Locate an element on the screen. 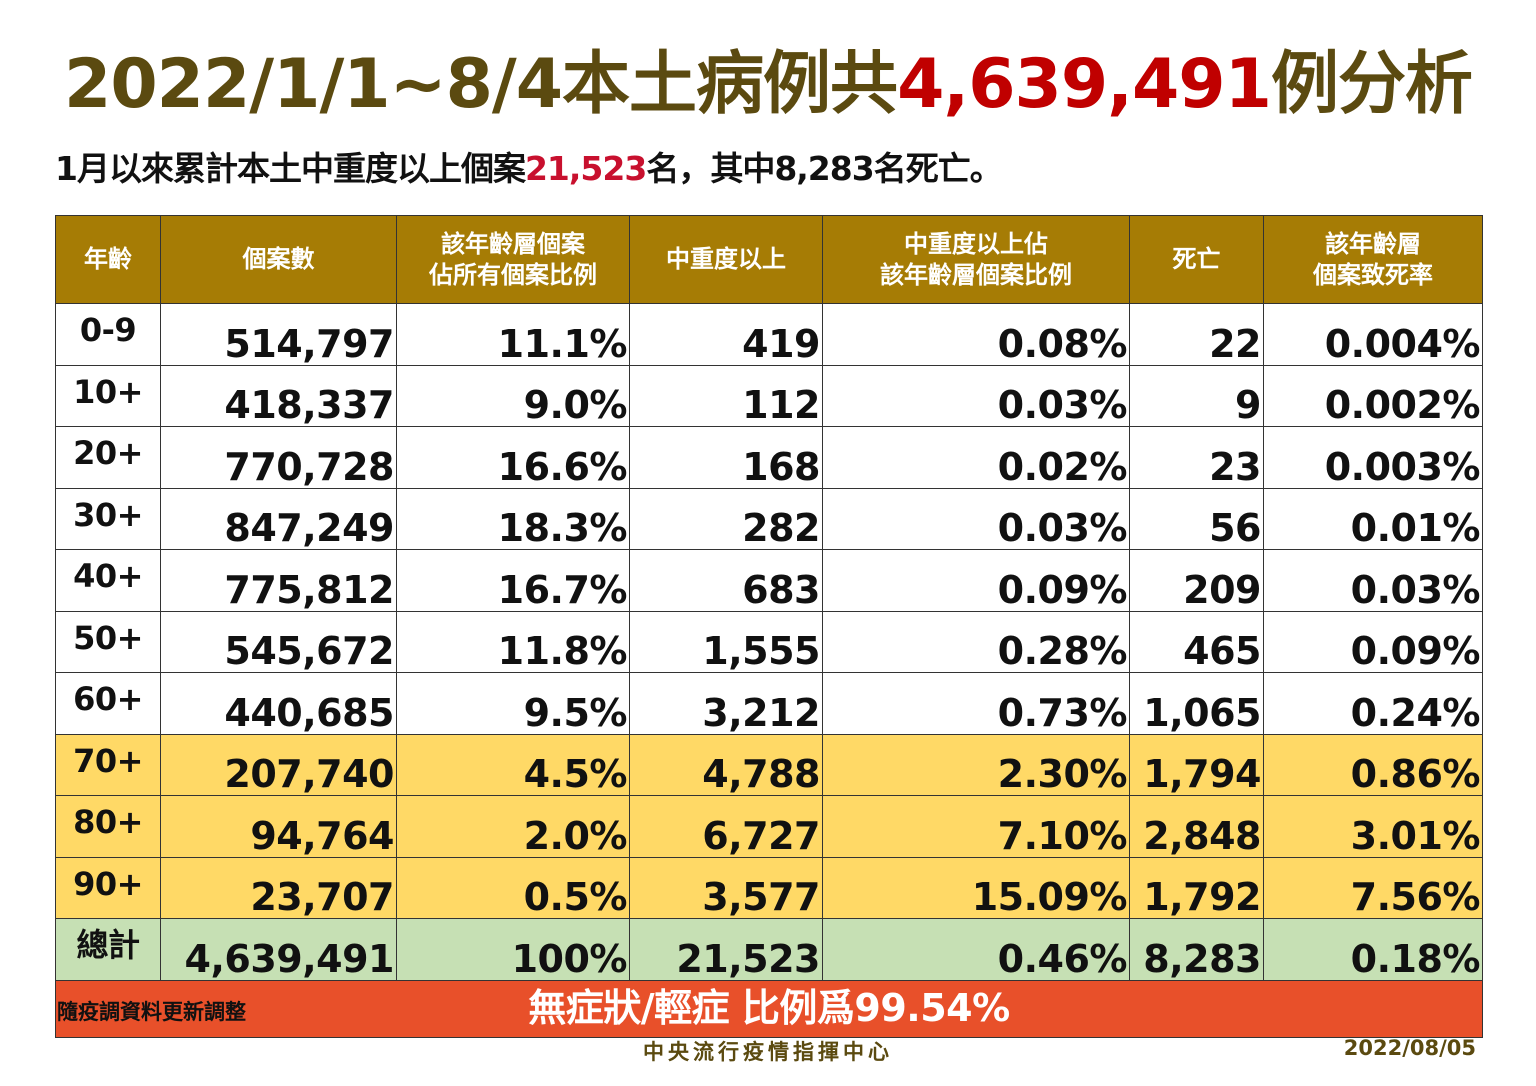  fatality-rate-cell: 0.002% is located at coordinates (1373, 395).